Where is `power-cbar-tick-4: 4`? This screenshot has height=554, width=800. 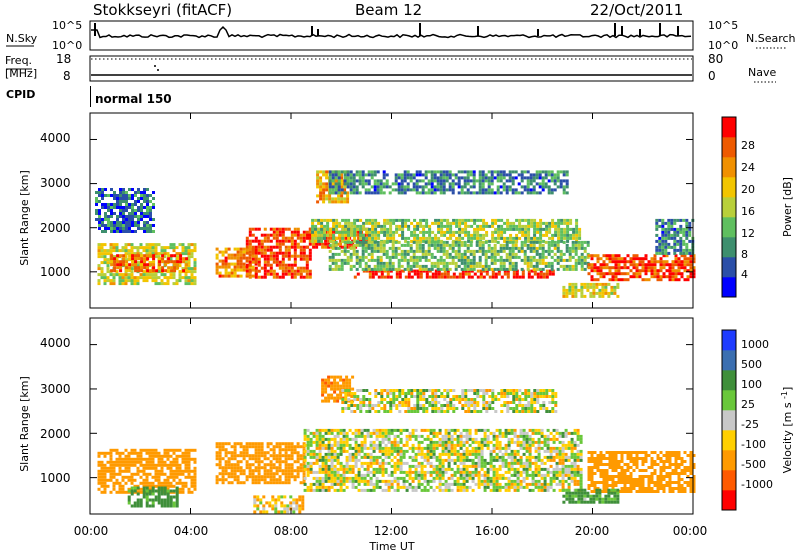 power-cbar-tick-4: 4 is located at coordinates (744, 274).